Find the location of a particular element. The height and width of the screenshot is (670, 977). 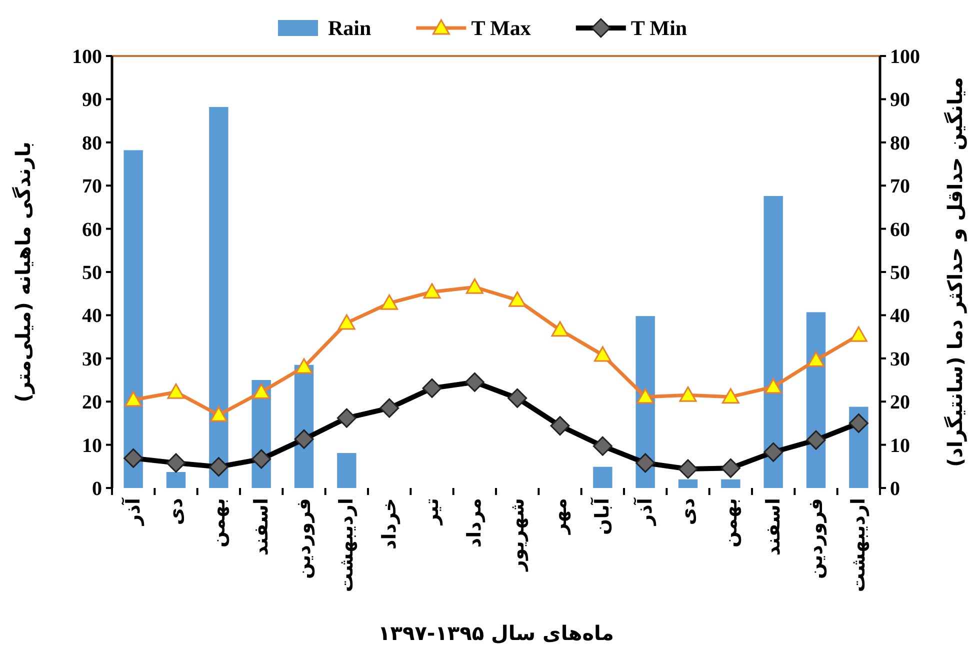

y2-tick-label: 100 is located at coordinates (905, 57).